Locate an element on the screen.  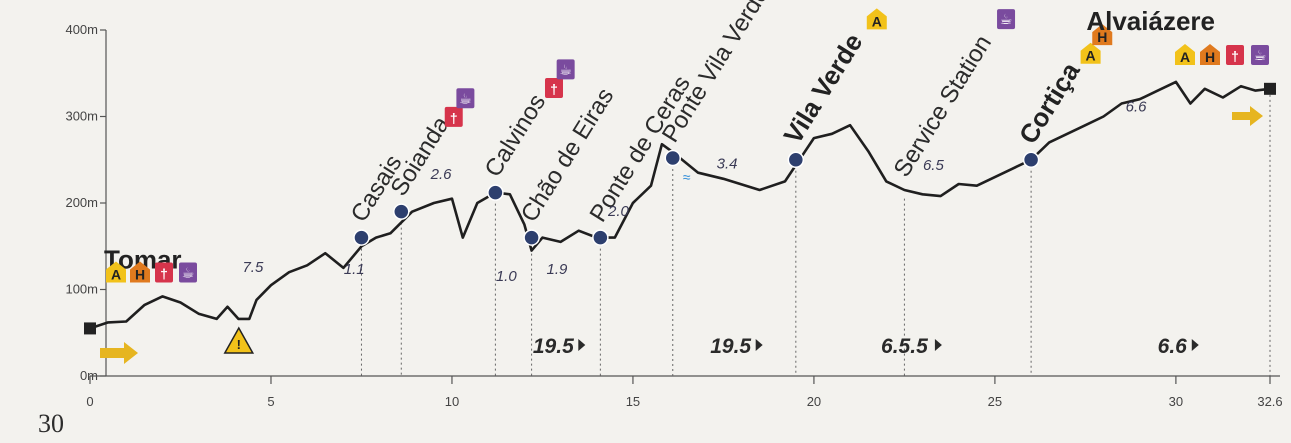
x-tick-label: 10 is located at coordinates (452, 401).